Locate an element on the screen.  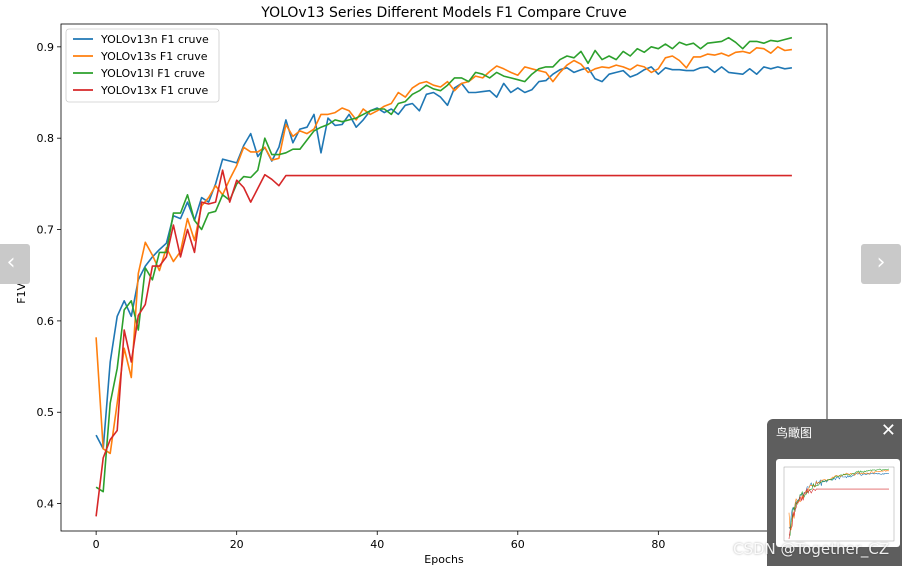
close-icon: ✕ is located at coordinates (888, 430).